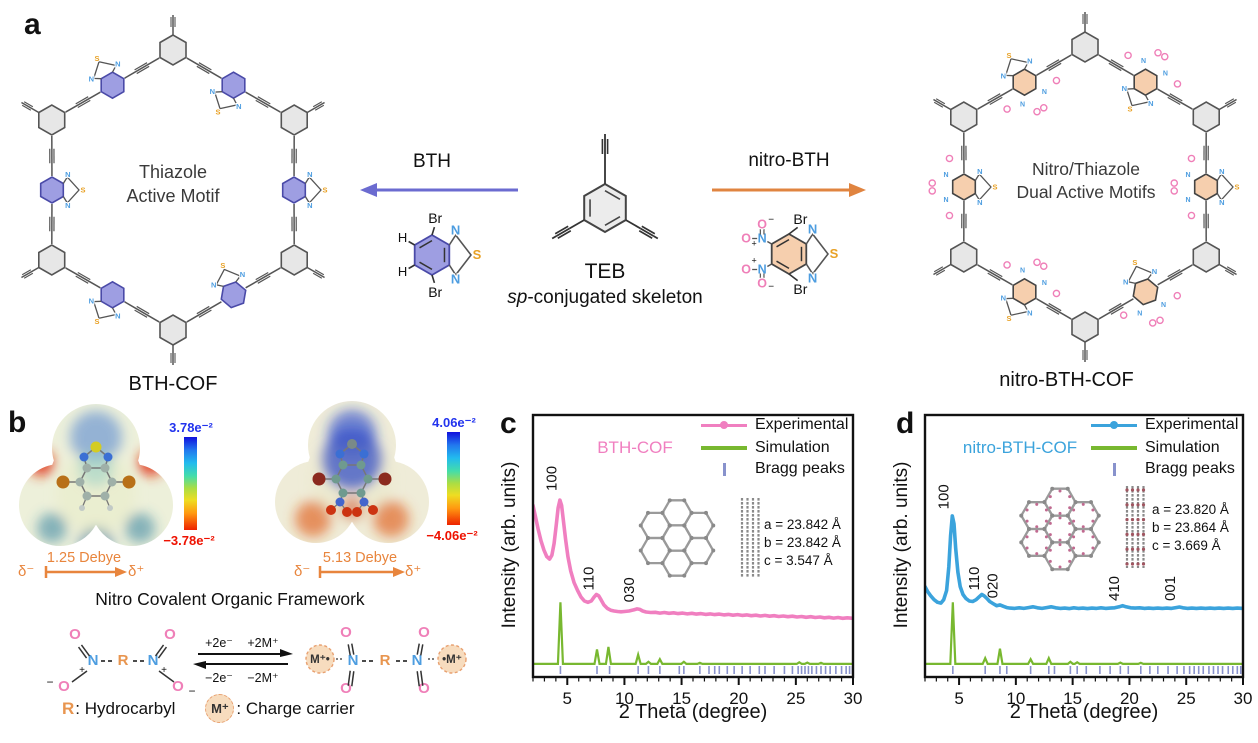  I want to click on chart-d-title: nitro-BTH-COF, so click(1020, 447).